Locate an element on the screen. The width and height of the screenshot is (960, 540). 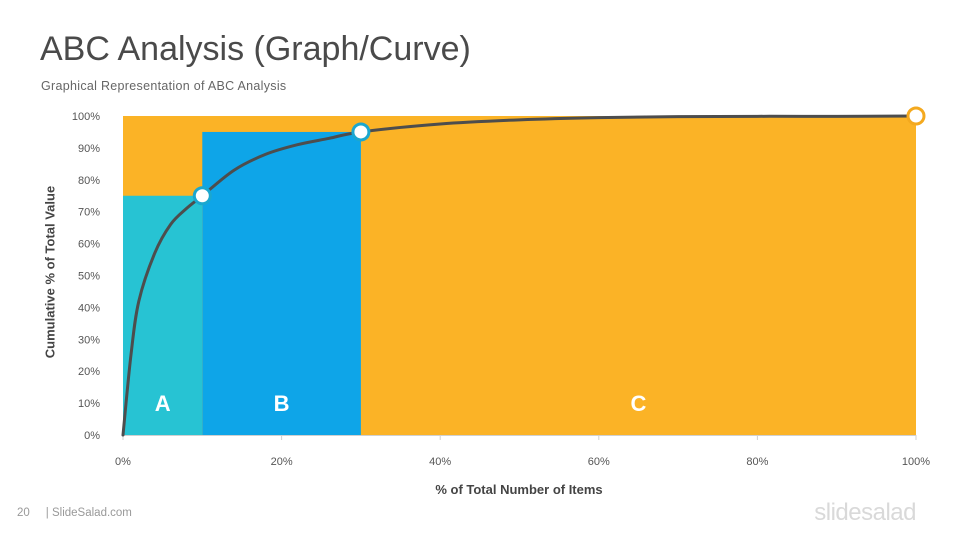
y-tick-label: 80% is located at coordinates (89, 181).